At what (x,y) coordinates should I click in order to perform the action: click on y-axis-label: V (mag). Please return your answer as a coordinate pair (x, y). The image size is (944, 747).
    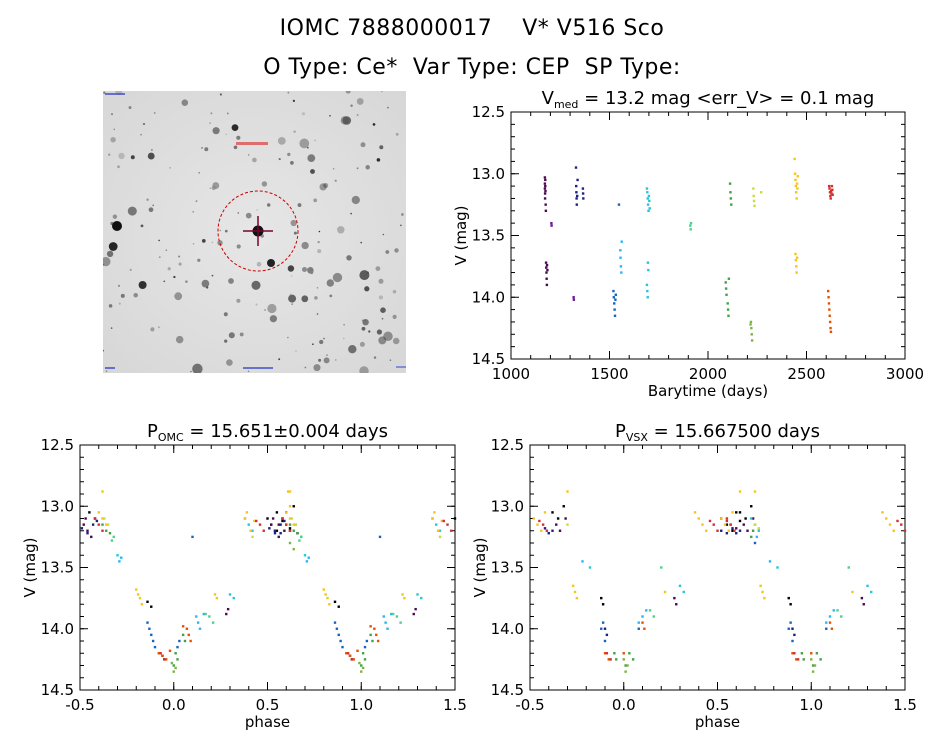
    Looking at the image, I should click on (480, 567).